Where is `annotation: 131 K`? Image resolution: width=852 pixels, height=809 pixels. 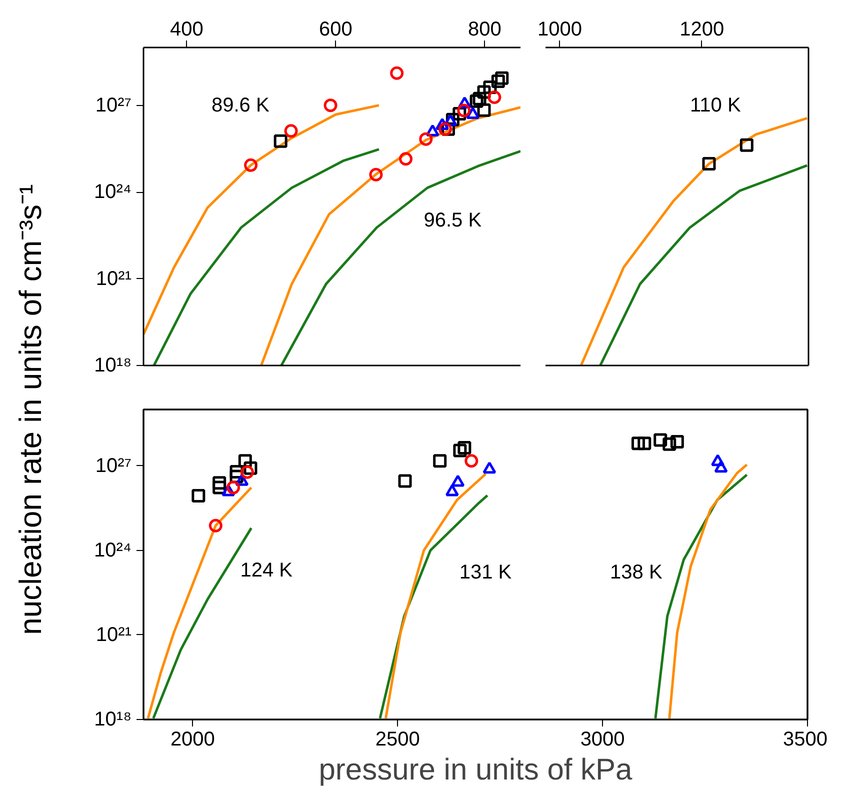 annotation: 131 K is located at coordinates (485, 573).